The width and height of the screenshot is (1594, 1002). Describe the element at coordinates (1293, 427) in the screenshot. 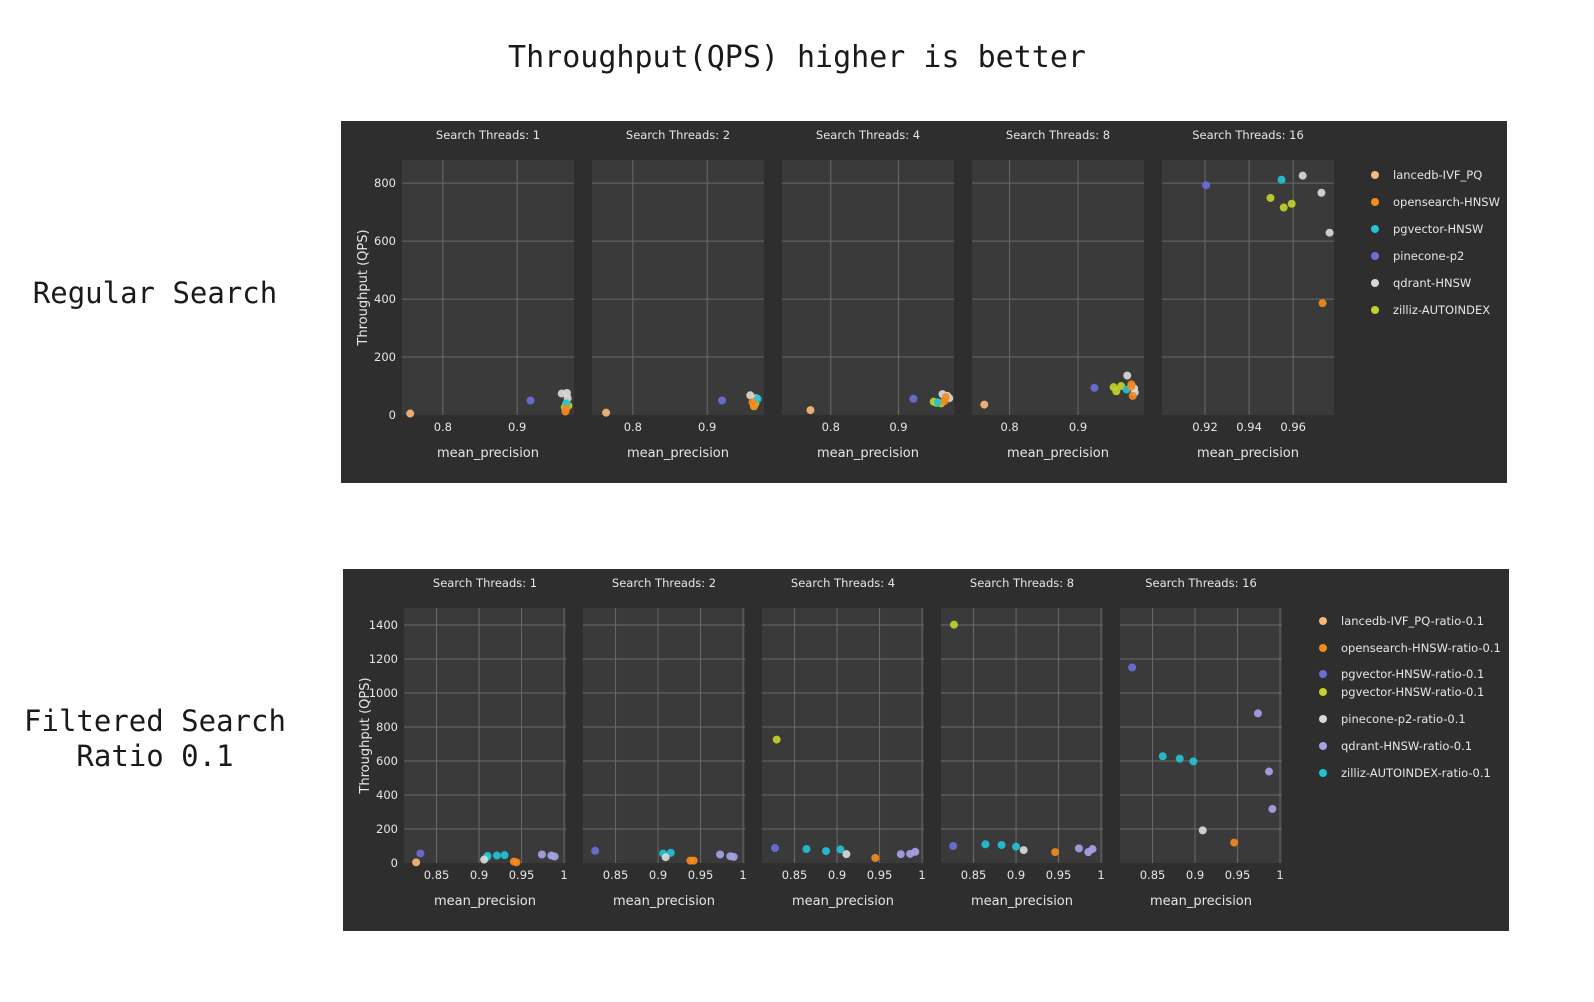

I see `x-tick-label: 0.96` at that location.